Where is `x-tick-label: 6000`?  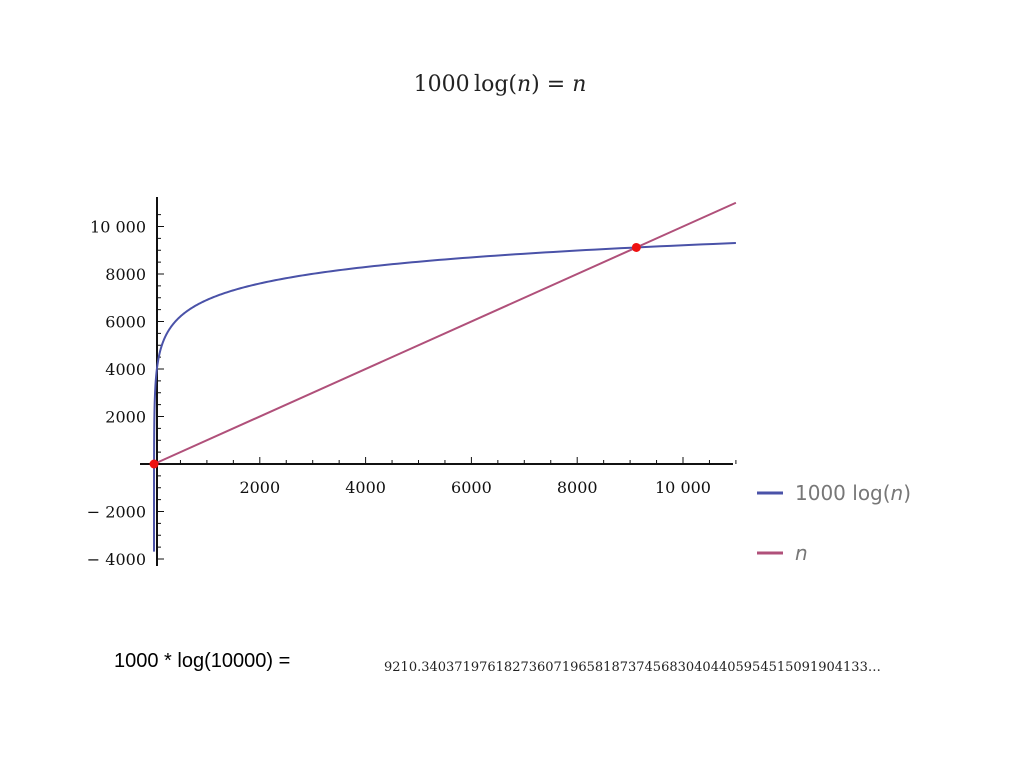
x-tick-label: 6000 is located at coordinates (471, 487).